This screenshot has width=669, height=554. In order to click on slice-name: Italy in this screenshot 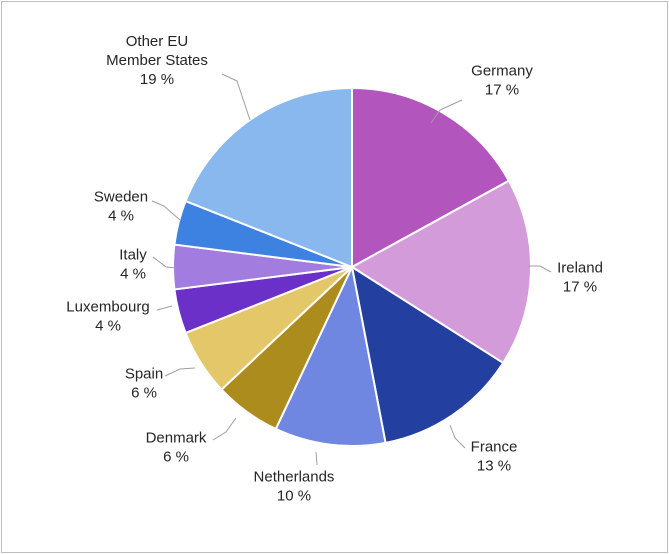, I will do `click(133, 255)`.